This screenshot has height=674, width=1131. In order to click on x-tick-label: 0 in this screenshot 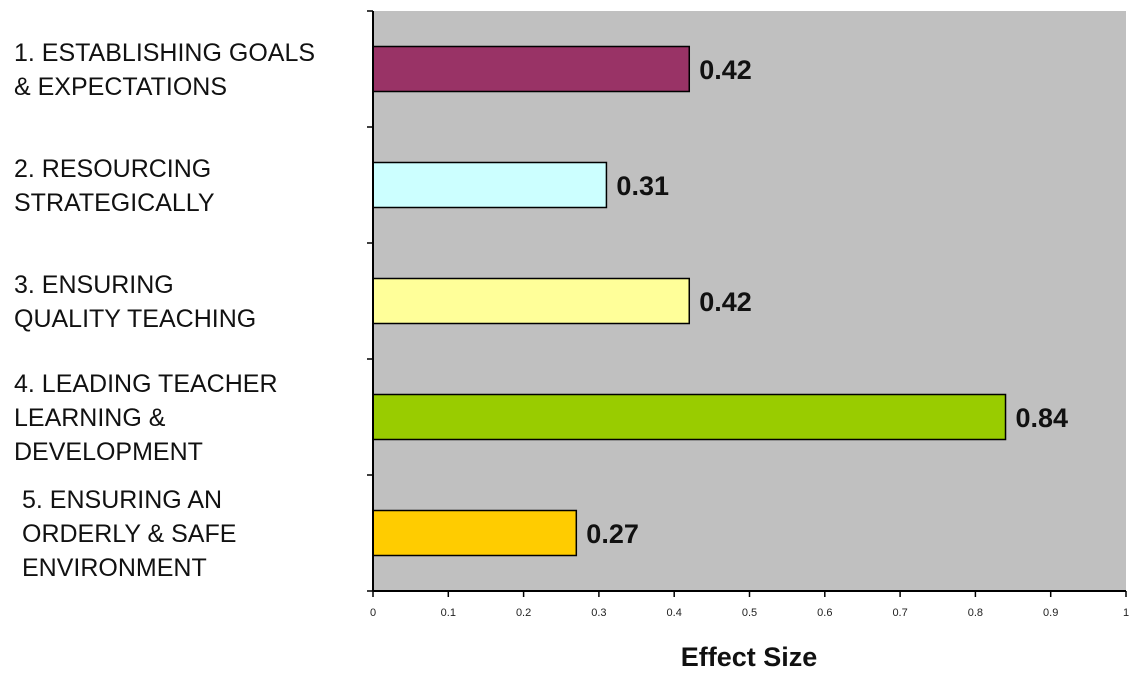, I will do `click(373, 613)`.